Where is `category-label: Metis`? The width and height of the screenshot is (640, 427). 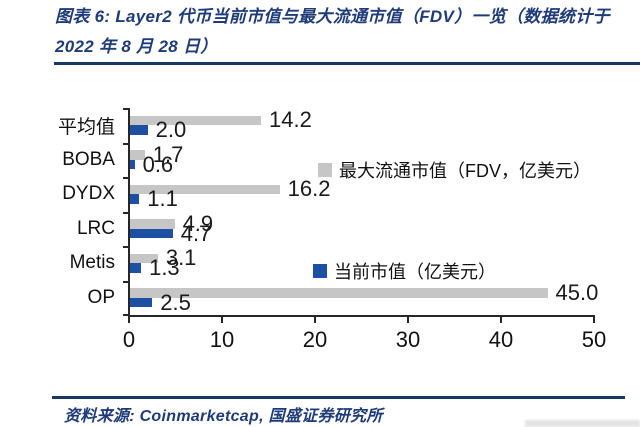 category-label: Metis is located at coordinates (92, 263).